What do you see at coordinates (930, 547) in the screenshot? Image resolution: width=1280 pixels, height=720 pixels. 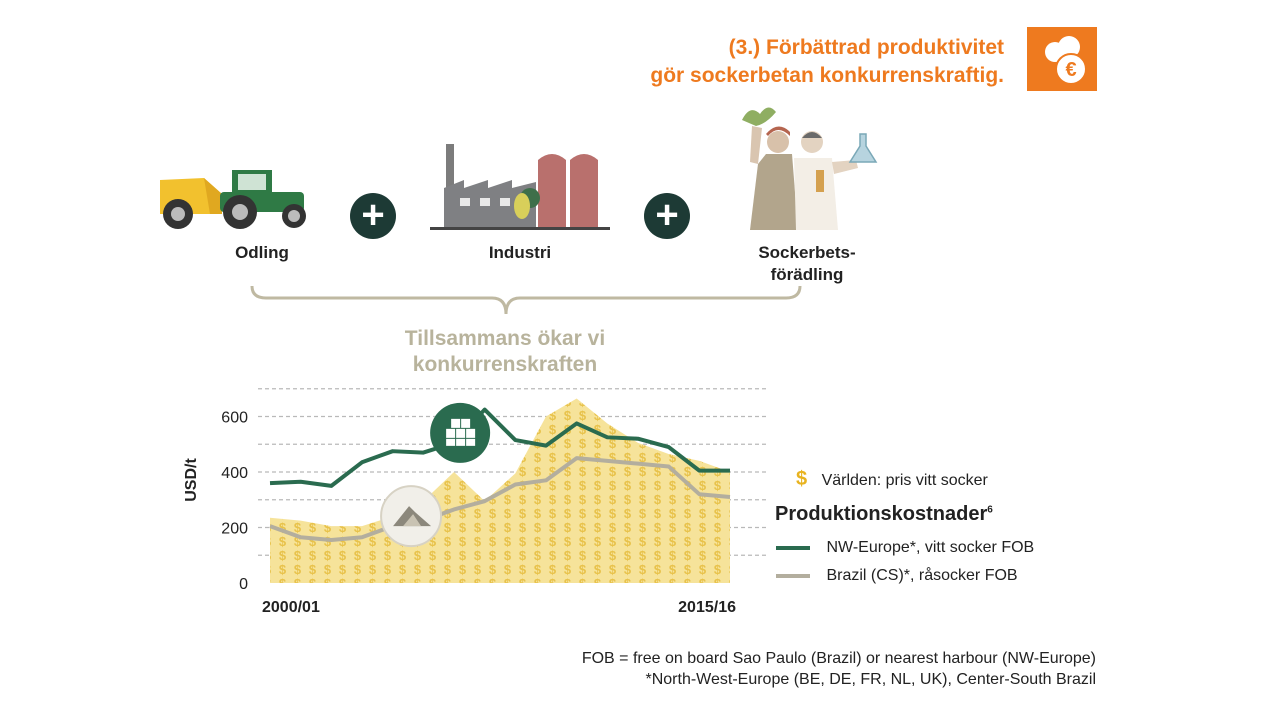 I see `legend-nw-europe-label: NW-Europe*, vitt socker FOB` at bounding box center [930, 547].